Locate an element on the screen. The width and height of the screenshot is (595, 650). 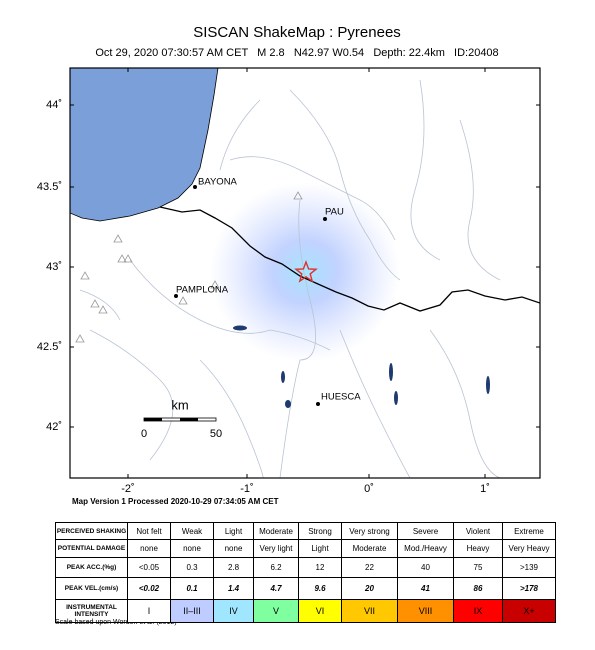
legend-cell: IV is located at coordinates (233, 611).